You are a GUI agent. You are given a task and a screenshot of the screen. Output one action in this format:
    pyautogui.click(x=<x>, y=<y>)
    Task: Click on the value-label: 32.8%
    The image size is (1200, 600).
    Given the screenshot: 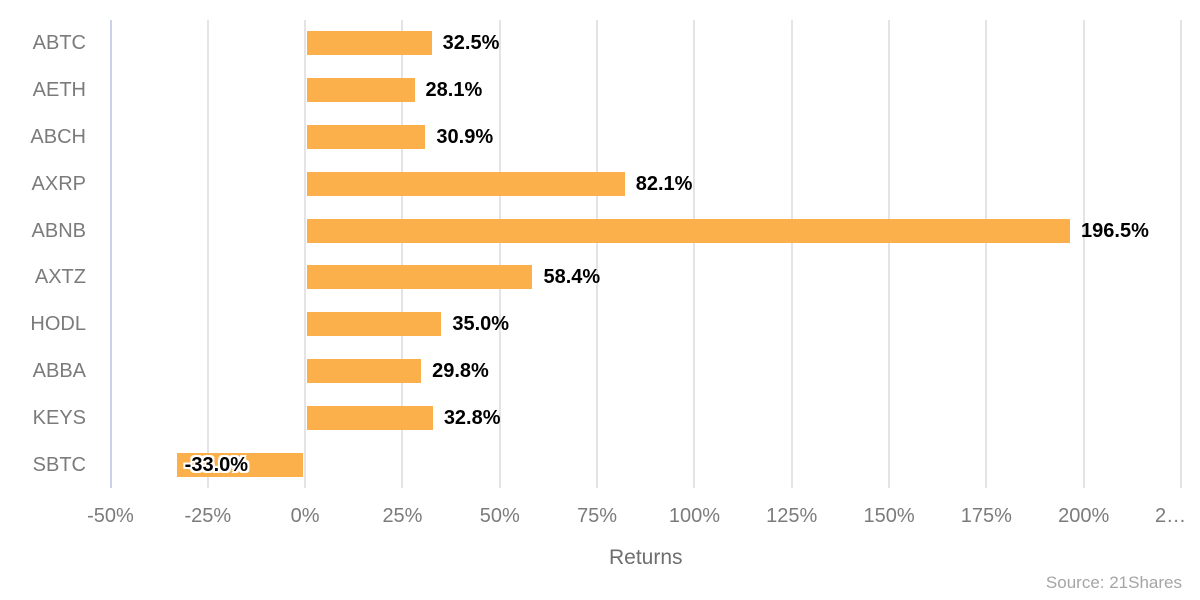 What is the action you would take?
    pyautogui.click(x=472, y=417)
    